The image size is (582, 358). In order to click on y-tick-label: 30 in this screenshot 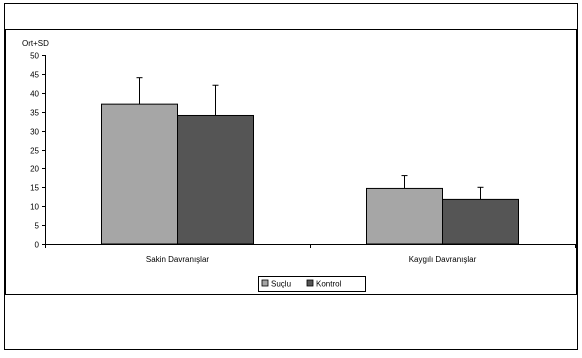, I will do `click(34, 132)`.